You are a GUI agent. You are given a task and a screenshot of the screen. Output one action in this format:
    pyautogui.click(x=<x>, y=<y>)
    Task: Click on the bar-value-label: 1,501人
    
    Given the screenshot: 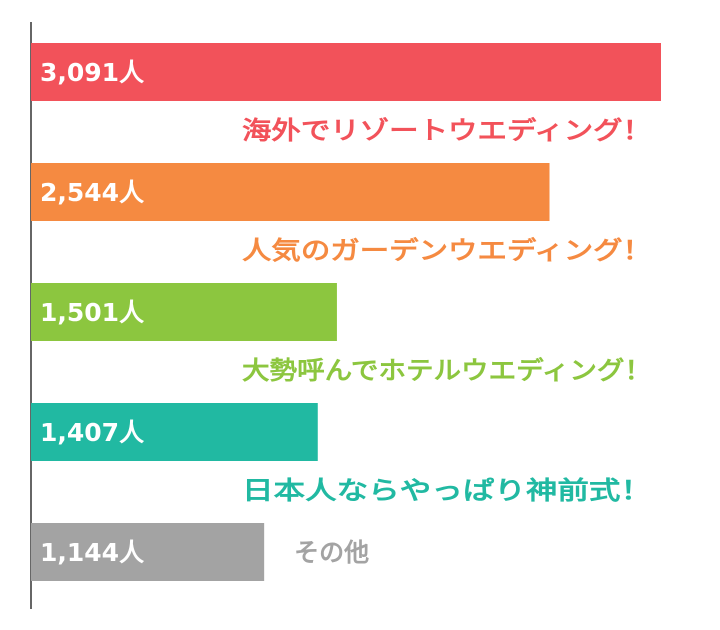 What is the action you would take?
    pyautogui.click(x=92, y=312)
    